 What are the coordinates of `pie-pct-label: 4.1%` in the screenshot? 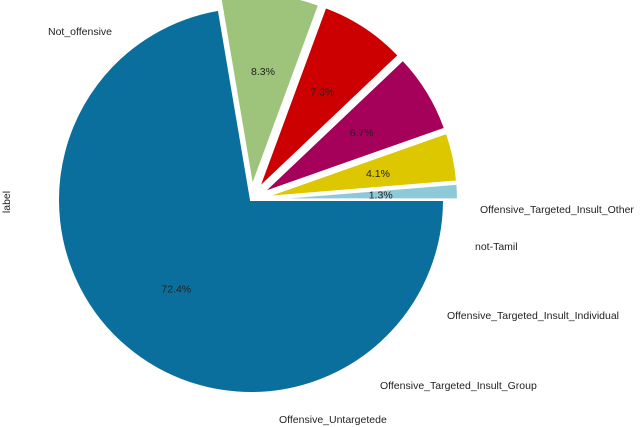 It's located at (378, 174).